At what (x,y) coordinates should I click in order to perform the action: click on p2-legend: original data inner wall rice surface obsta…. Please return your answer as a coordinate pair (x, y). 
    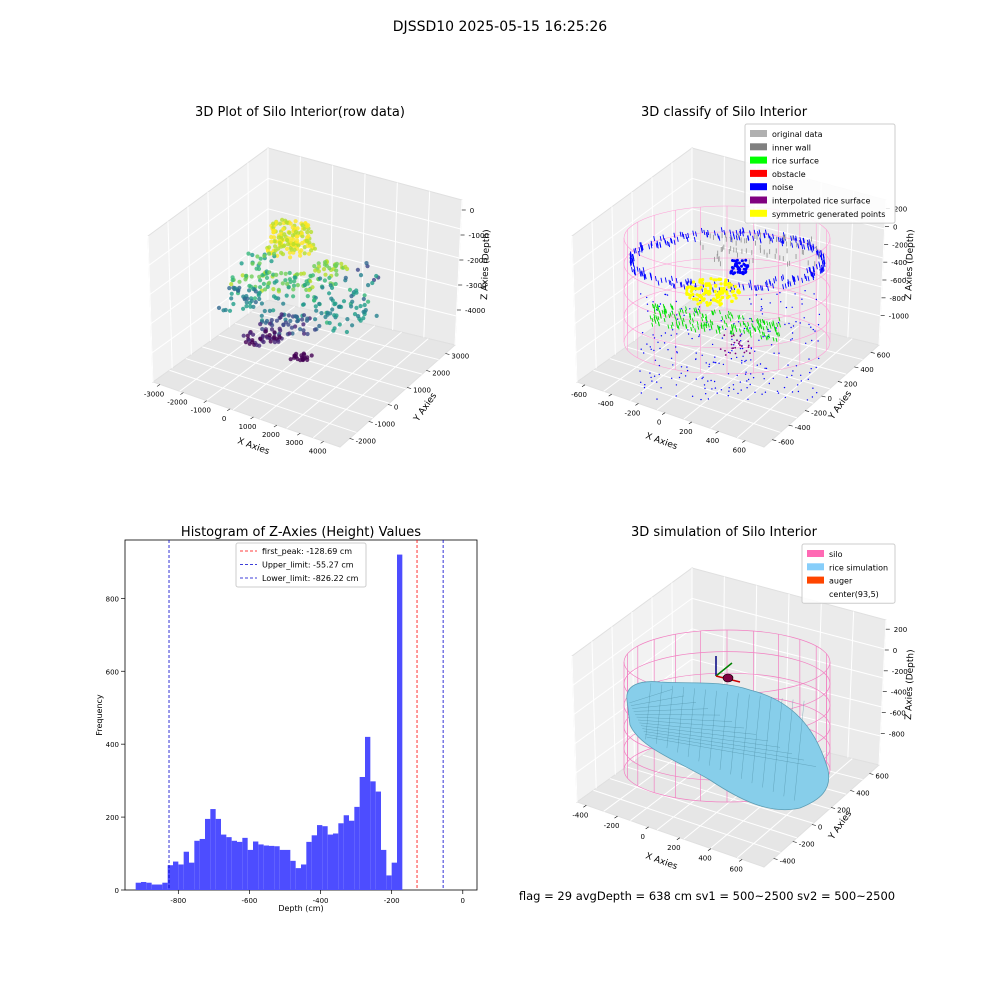
    Looking at the image, I should click on (820, 173).